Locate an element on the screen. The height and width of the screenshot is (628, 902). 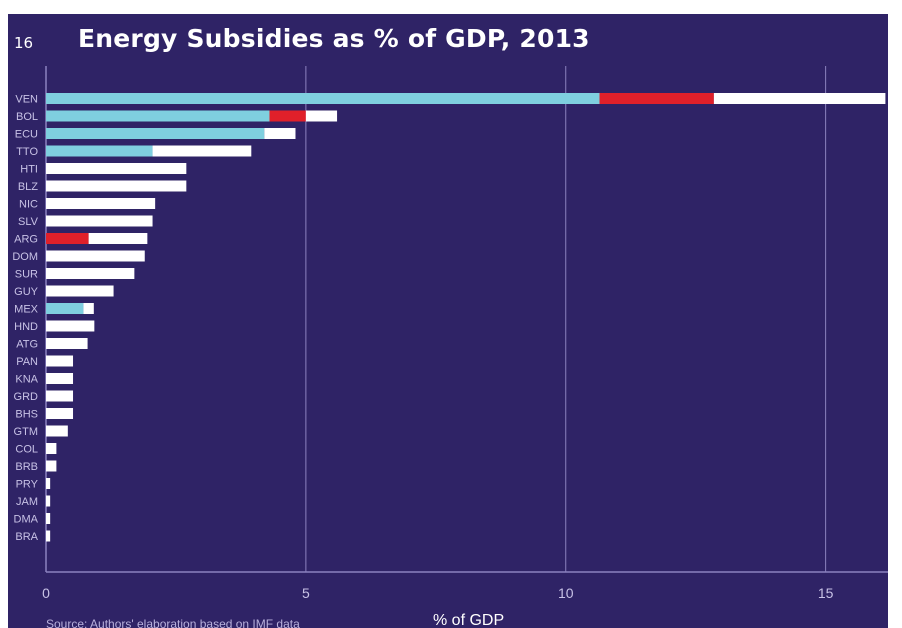
bar-jam-s2 is located at coordinates (48, 501).